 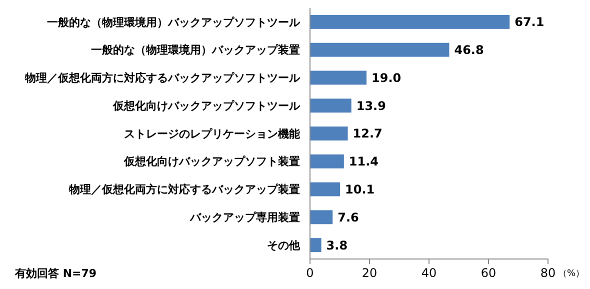 I want to click on data-label: 46.8, so click(x=469, y=50).